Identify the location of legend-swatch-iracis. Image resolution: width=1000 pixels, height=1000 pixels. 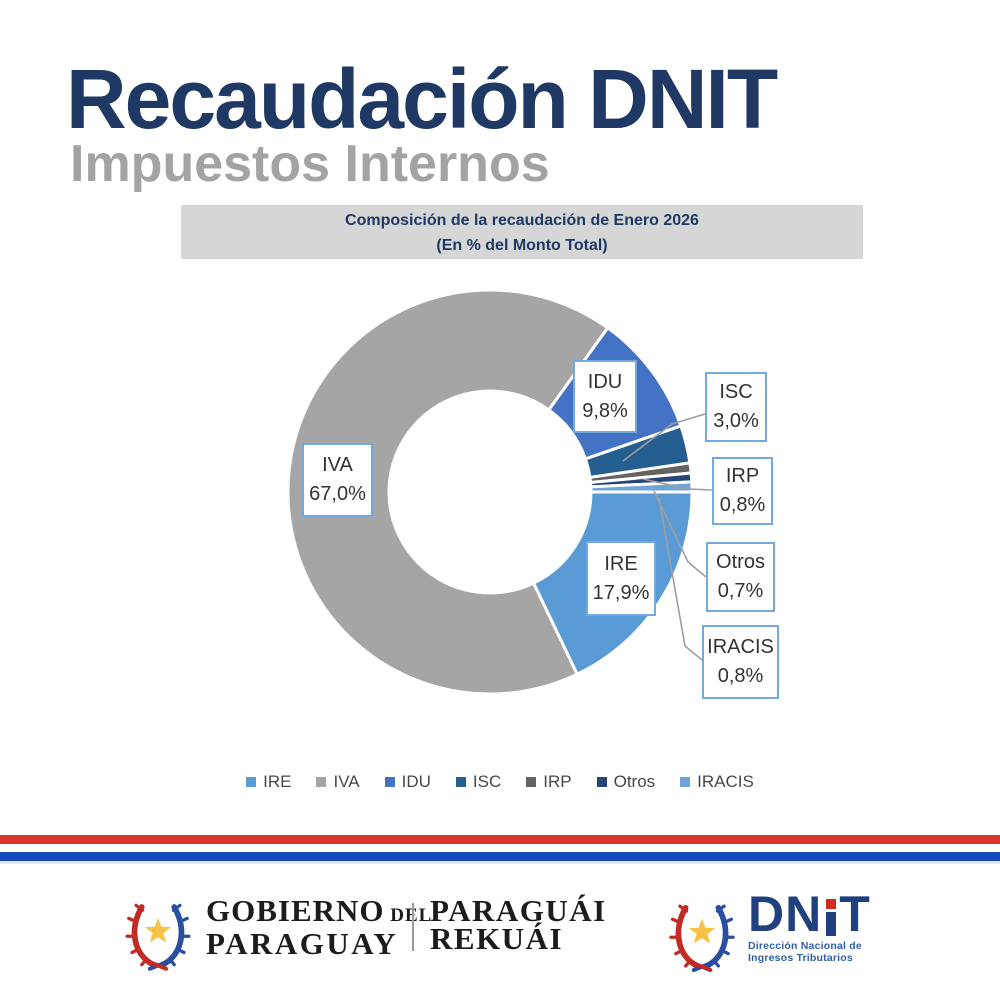
(685, 782).